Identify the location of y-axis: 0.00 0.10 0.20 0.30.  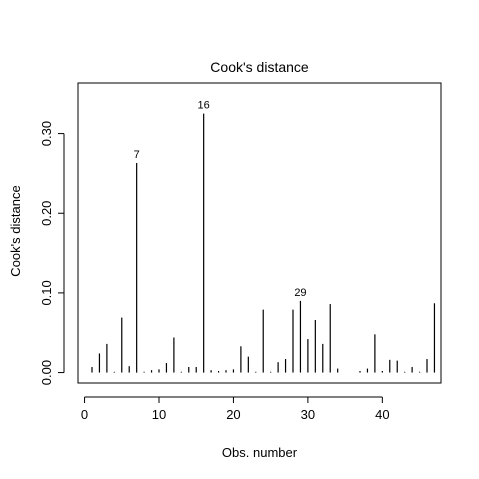
(52, 253).